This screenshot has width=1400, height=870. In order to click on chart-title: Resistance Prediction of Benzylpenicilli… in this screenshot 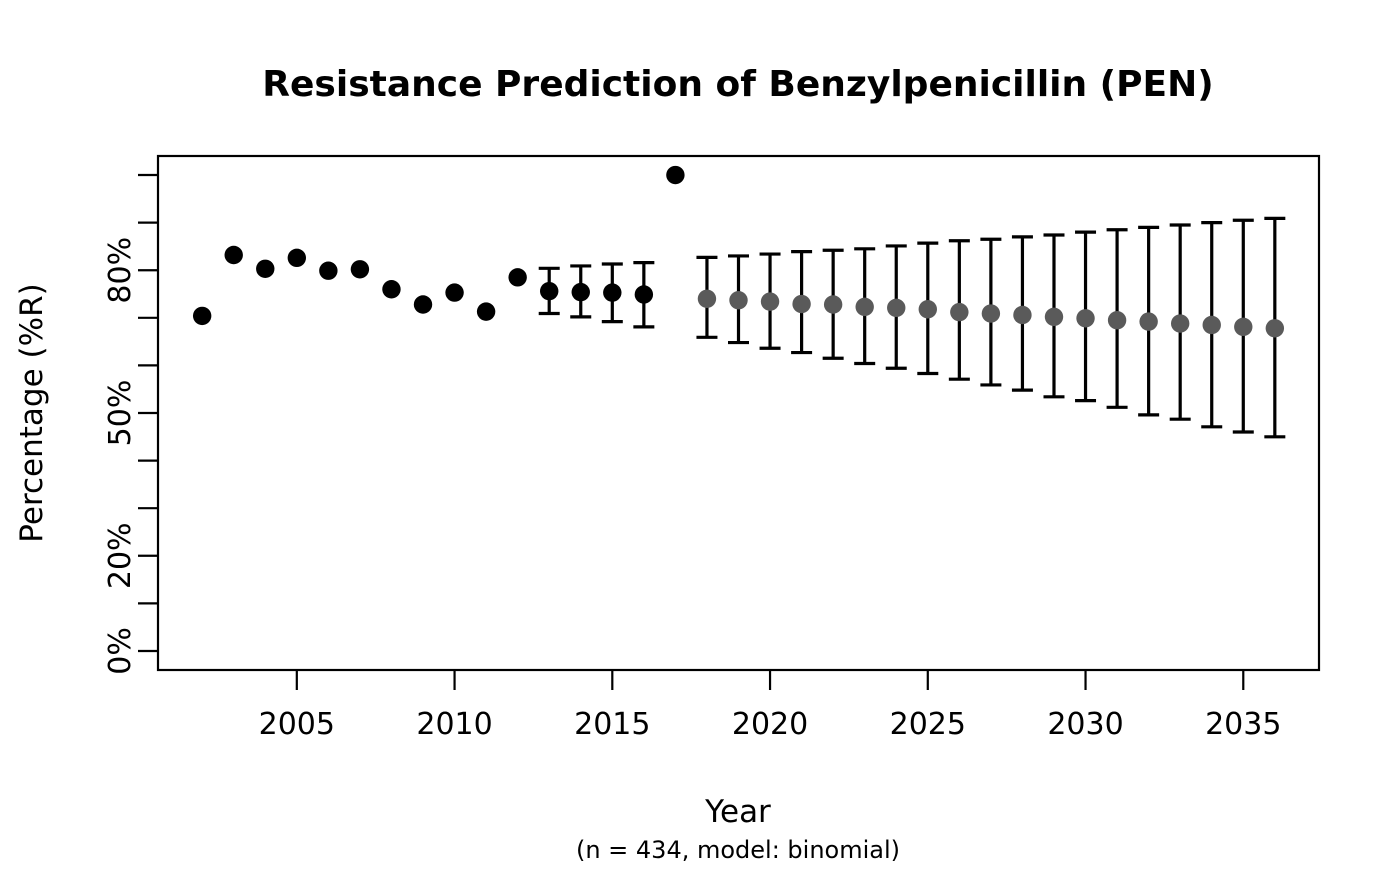, I will do `click(737, 84)`.